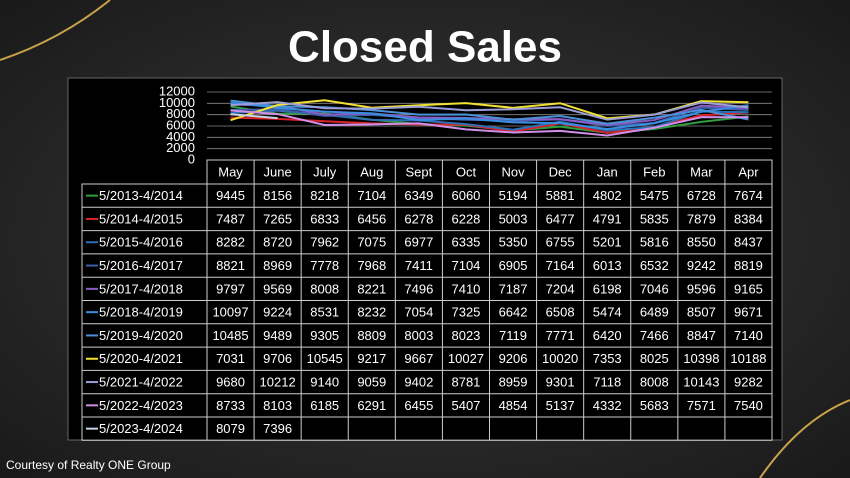 The height and width of the screenshot is (478, 850). I want to click on table-cell: 6060, so click(465, 195).